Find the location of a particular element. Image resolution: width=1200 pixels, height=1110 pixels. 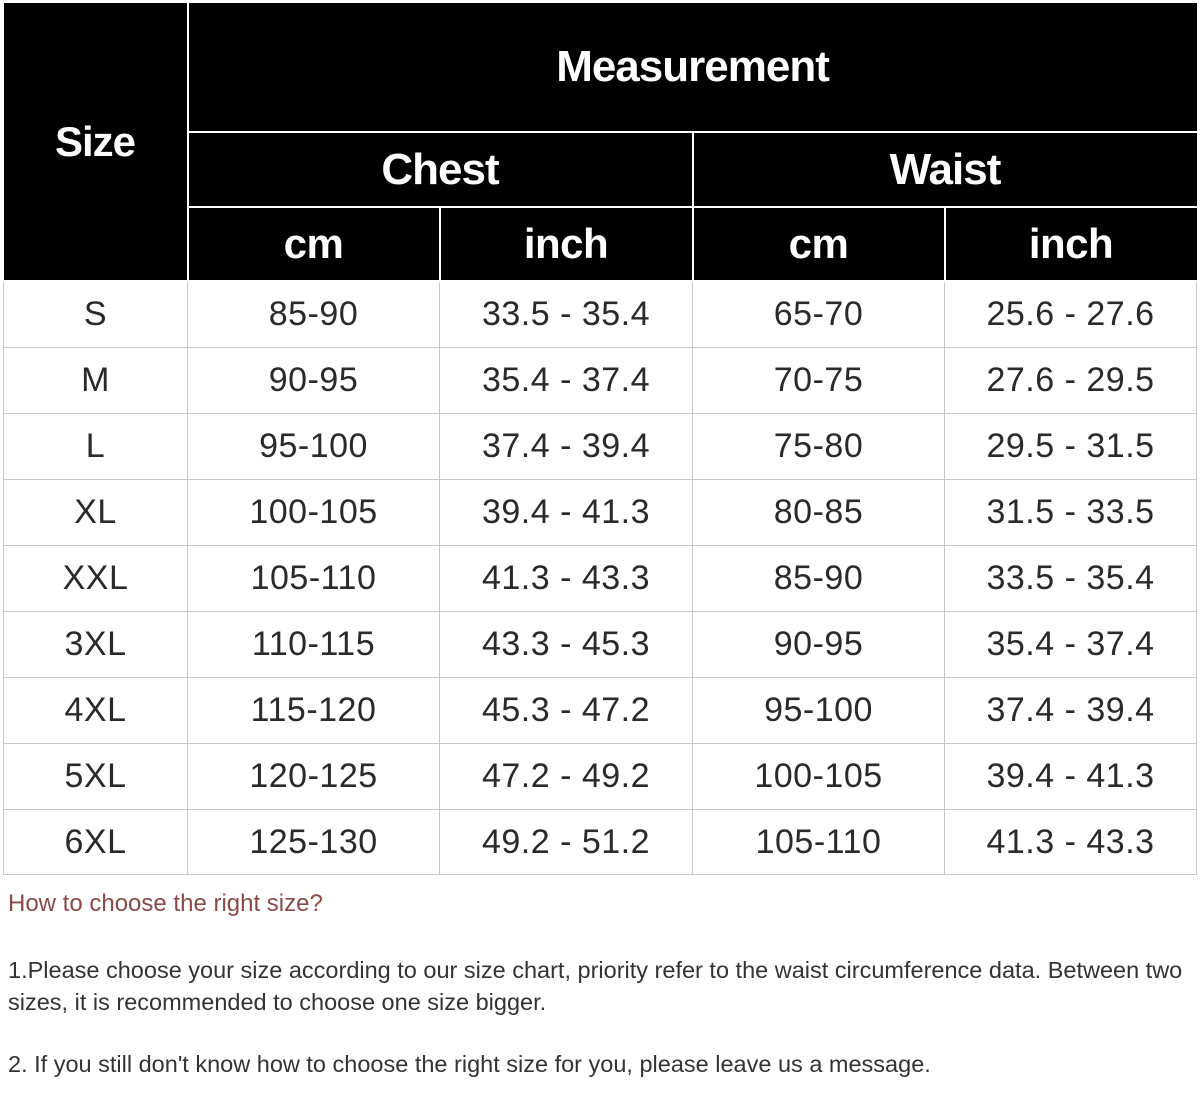

waist-inch-cell: 27.6 - 29.5 is located at coordinates (1070, 380).